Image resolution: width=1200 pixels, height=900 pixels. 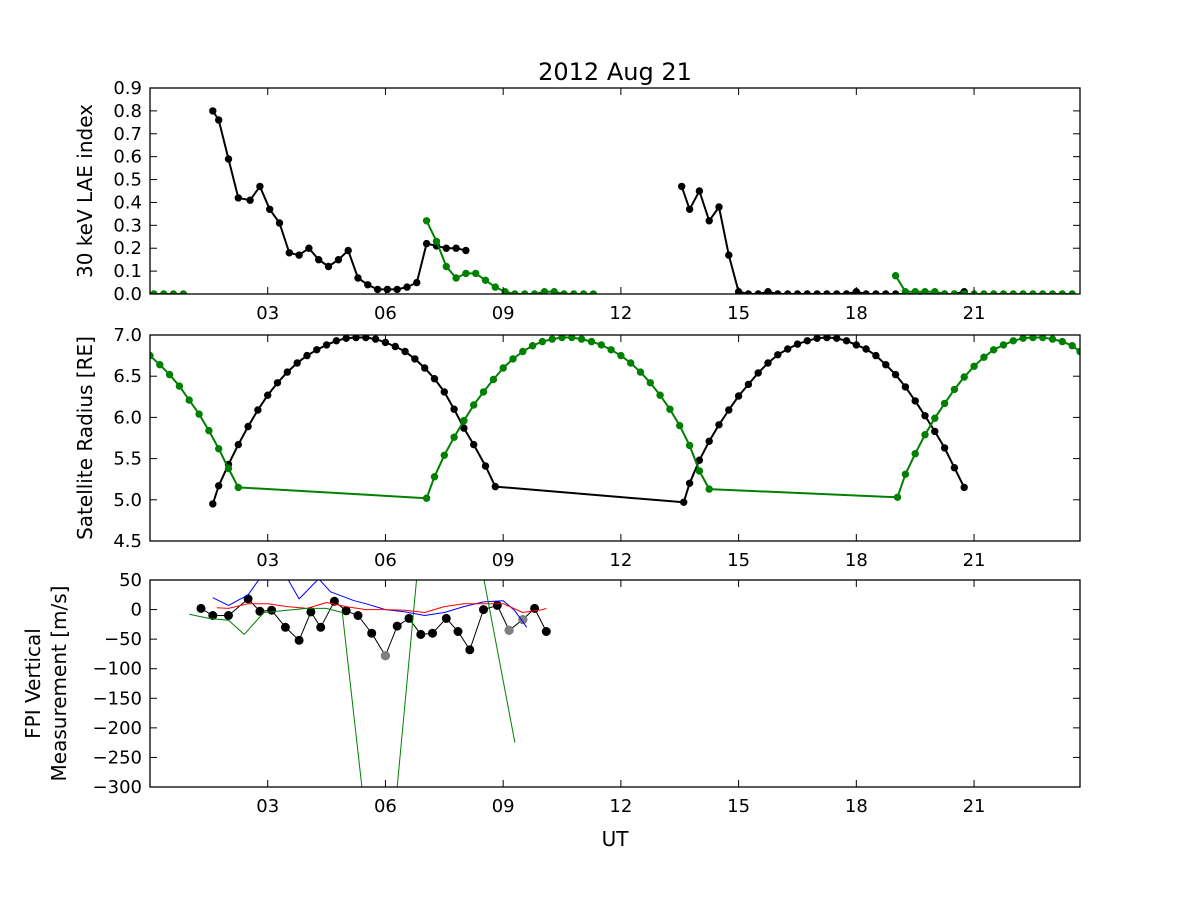 I want to click on y-tick-label: 0.8, so click(x=127, y=111).